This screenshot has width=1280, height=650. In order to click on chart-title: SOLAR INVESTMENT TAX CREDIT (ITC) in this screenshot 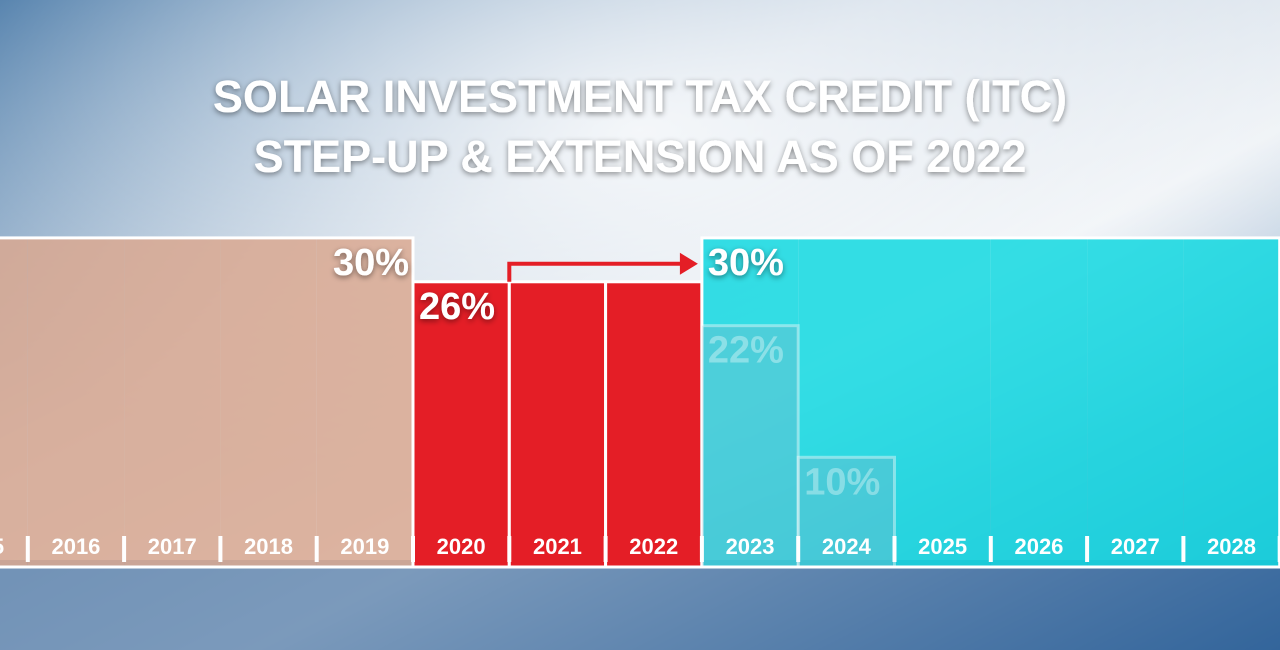, I will do `click(640, 96)`.